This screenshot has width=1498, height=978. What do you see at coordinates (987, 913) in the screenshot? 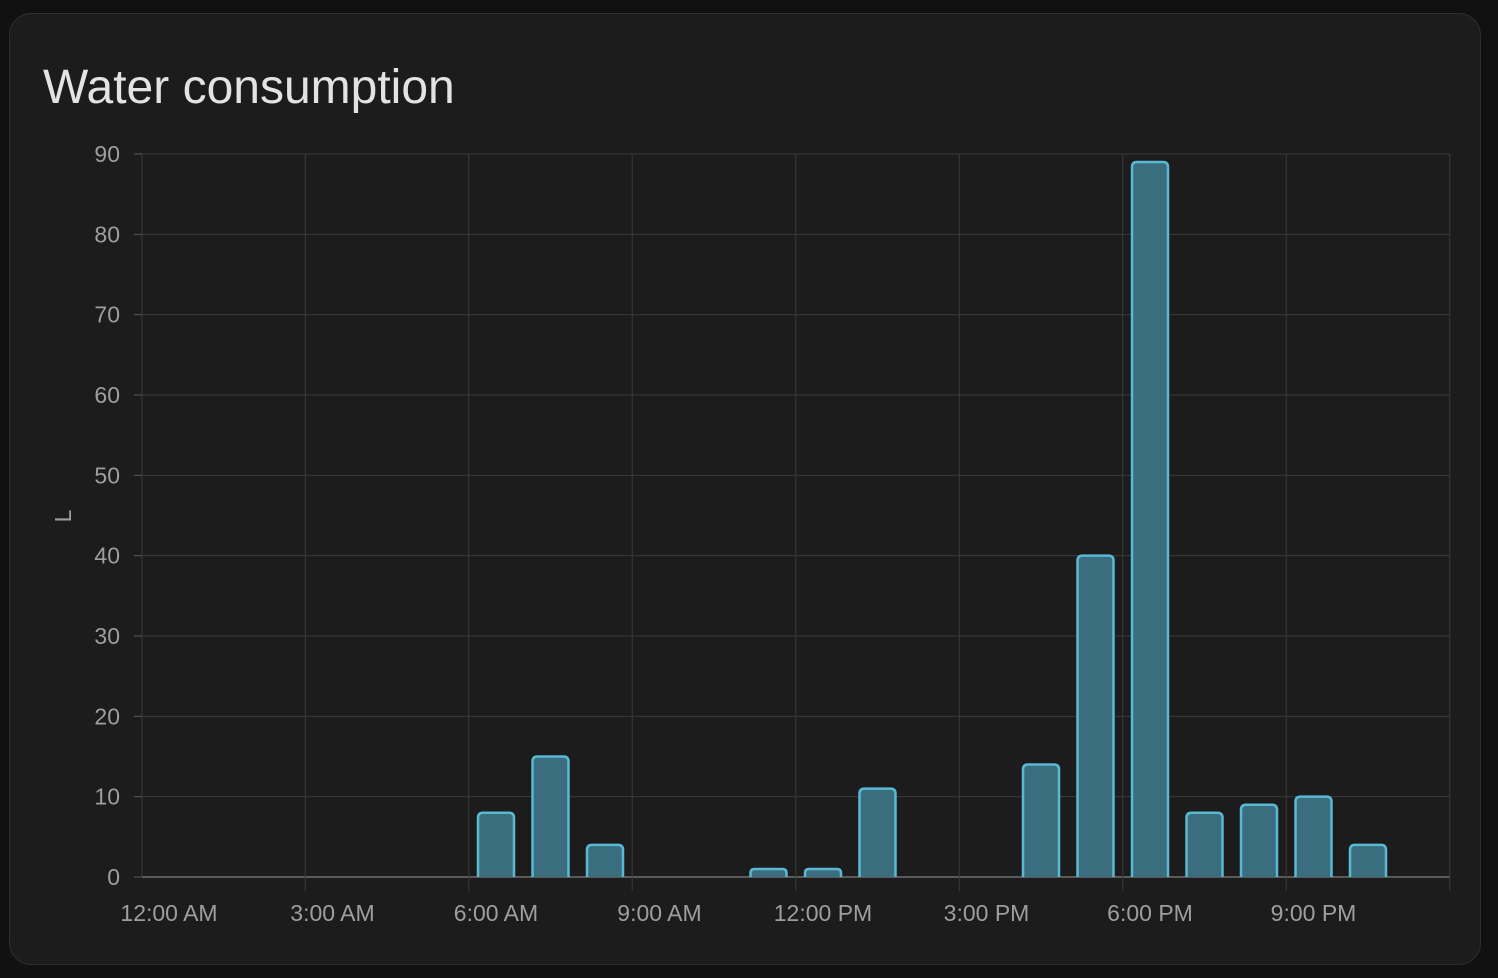
I see `x-tick-label: 3:00 PM` at bounding box center [987, 913].